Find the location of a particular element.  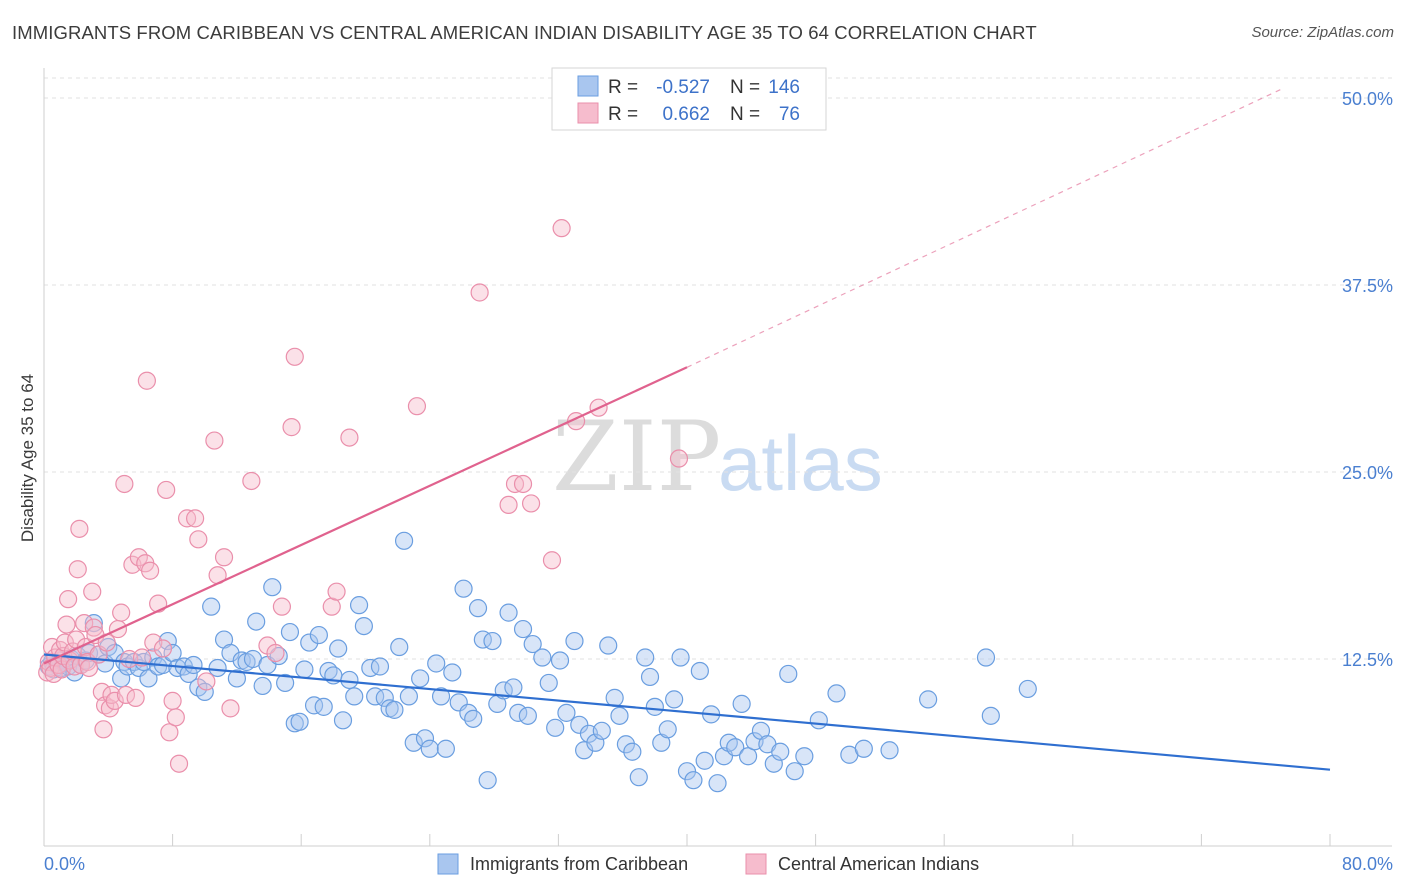

x-tick-label-min: 0.0% is located at coordinates (64, 864).